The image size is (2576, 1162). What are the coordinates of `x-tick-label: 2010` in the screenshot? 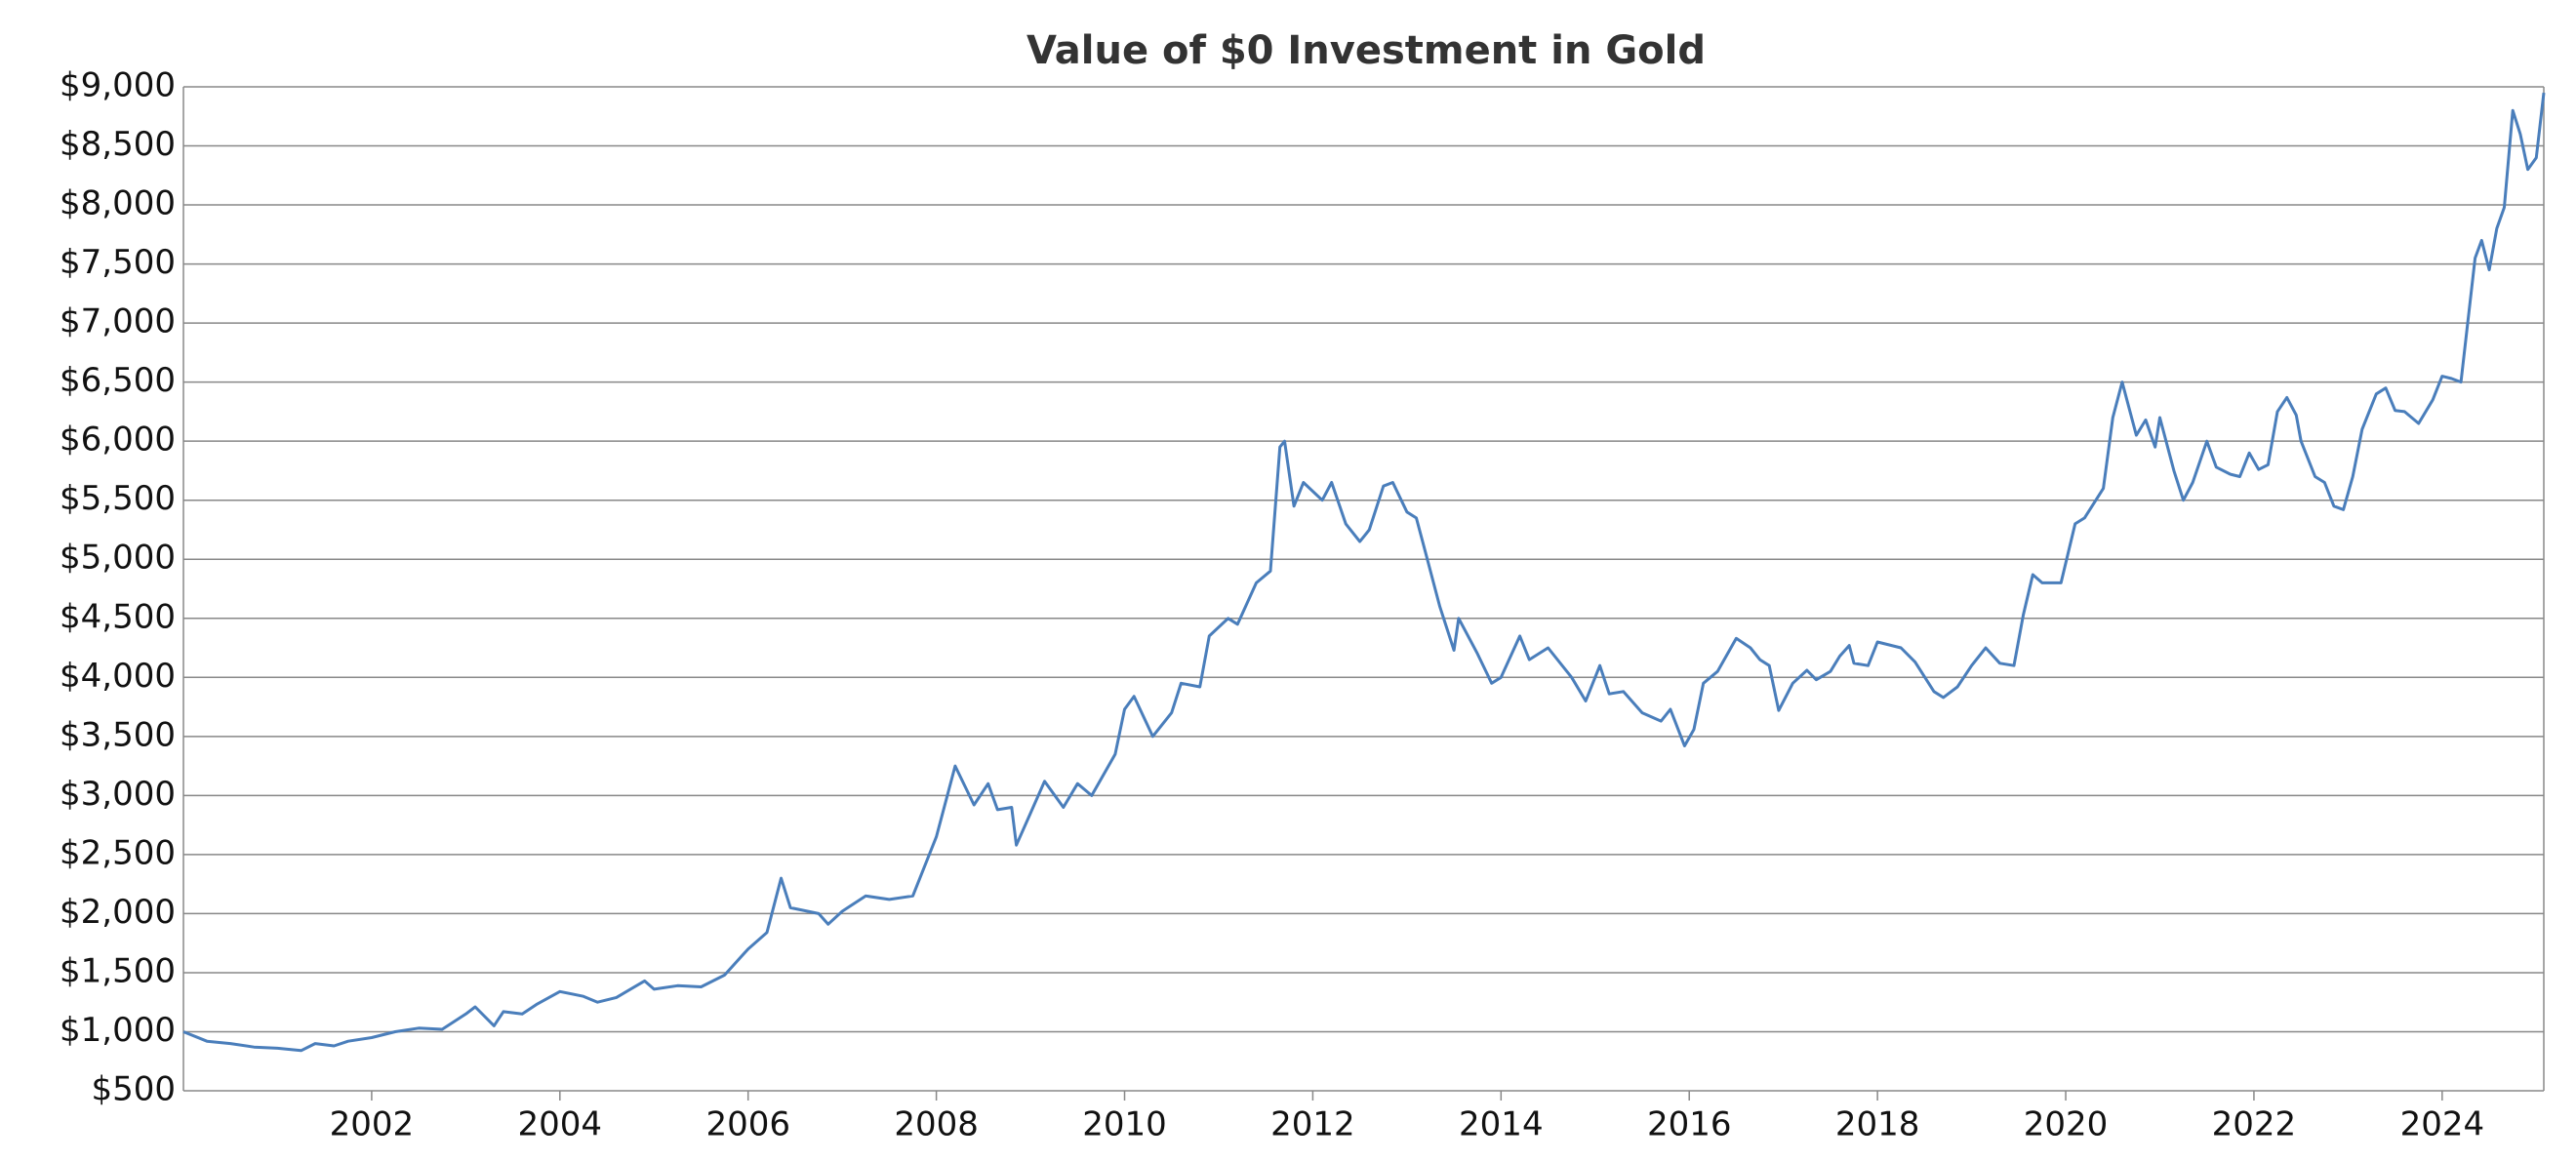 It's located at (1124, 1124).